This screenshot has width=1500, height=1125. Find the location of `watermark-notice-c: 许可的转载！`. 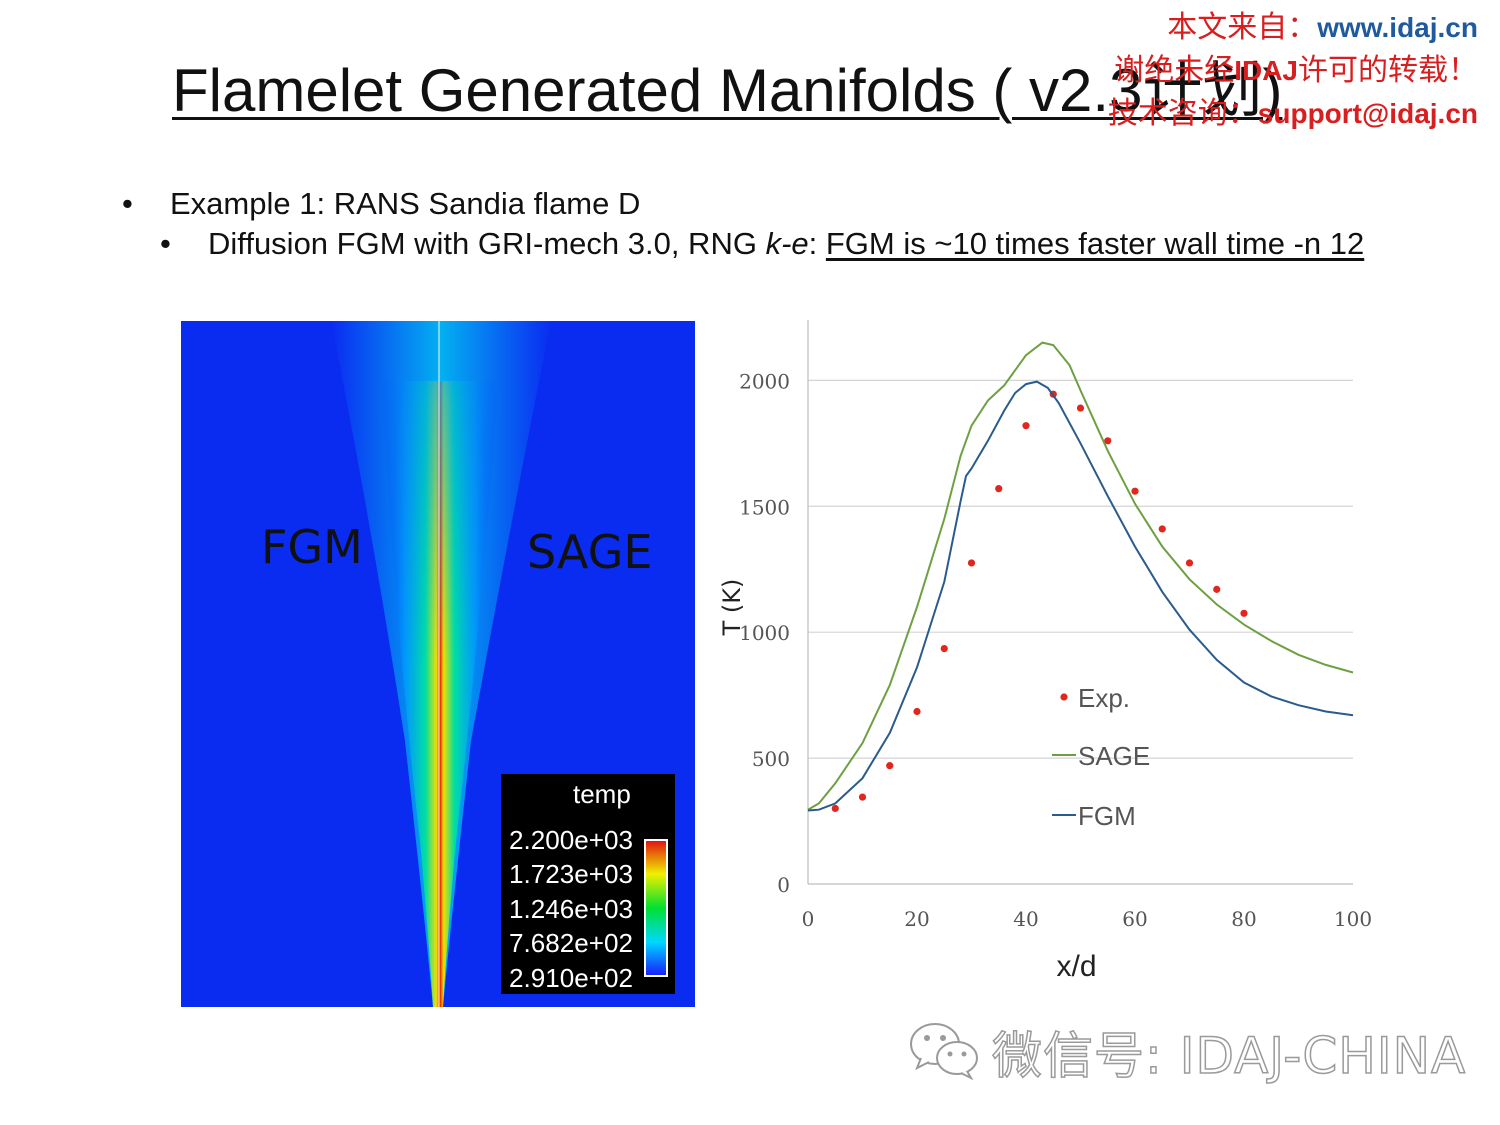

watermark-notice-c: 许可的转载！ is located at coordinates (1388, 70).